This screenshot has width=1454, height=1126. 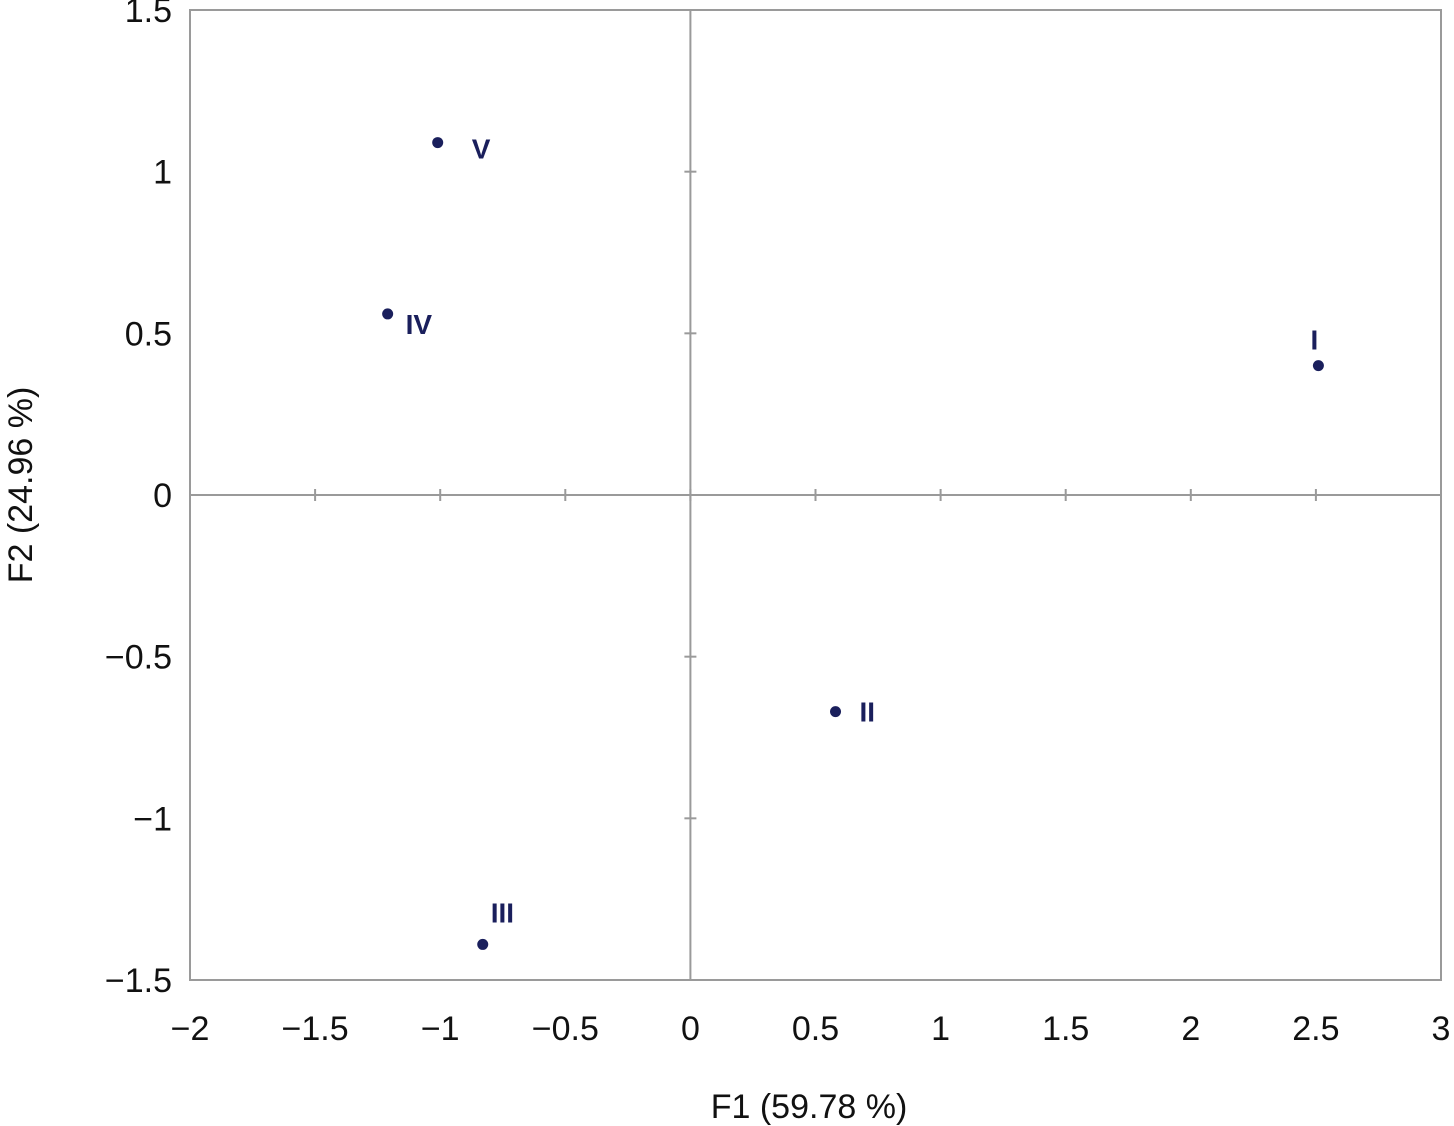 I want to click on y-tick-label: −1.5, so click(x=138, y=981).